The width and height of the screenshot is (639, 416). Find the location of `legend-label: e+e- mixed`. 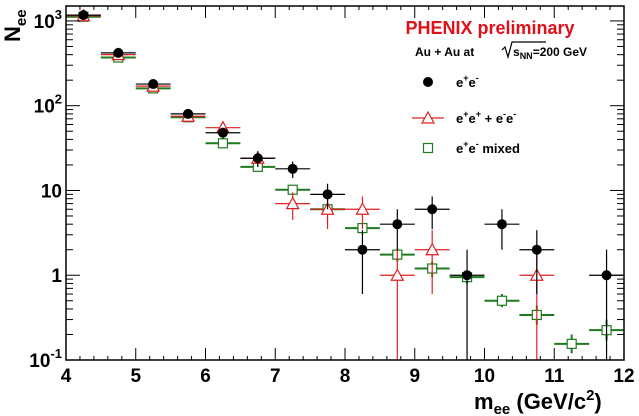

legend-label: e+e- mixed is located at coordinates (488, 147).